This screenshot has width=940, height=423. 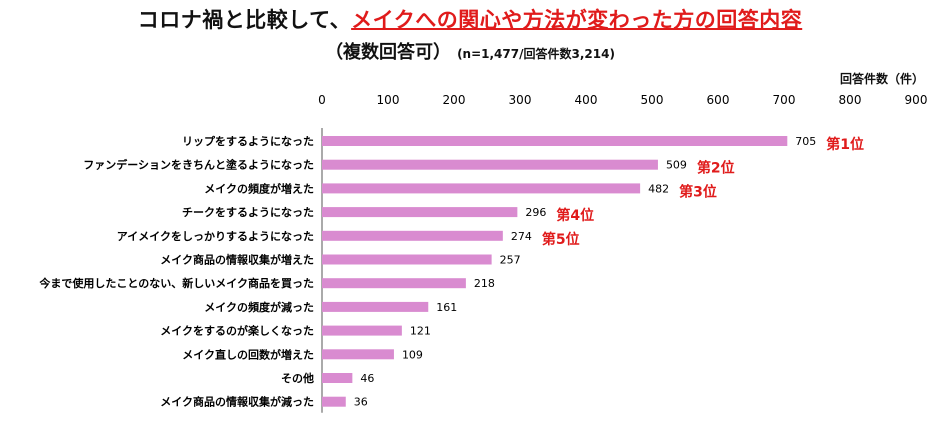 I want to click on value-label: 46, so click(x=367, y=378).